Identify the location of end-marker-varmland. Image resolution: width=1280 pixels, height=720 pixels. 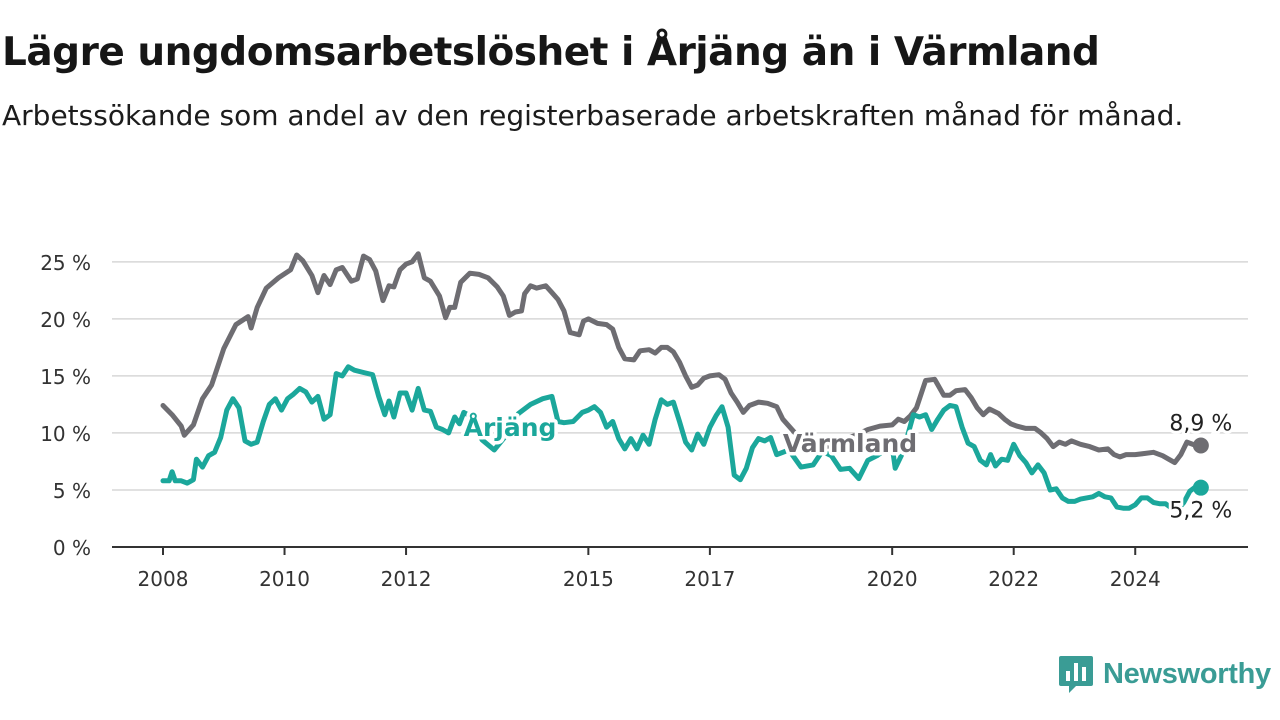
(1200, 445).